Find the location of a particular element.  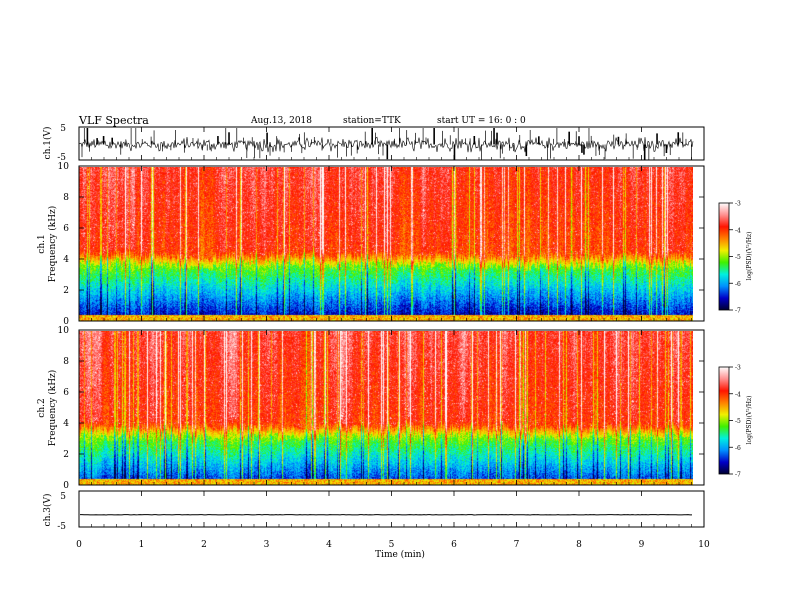

time-axis-label: Time (min) is located at coordinates (400, 554).